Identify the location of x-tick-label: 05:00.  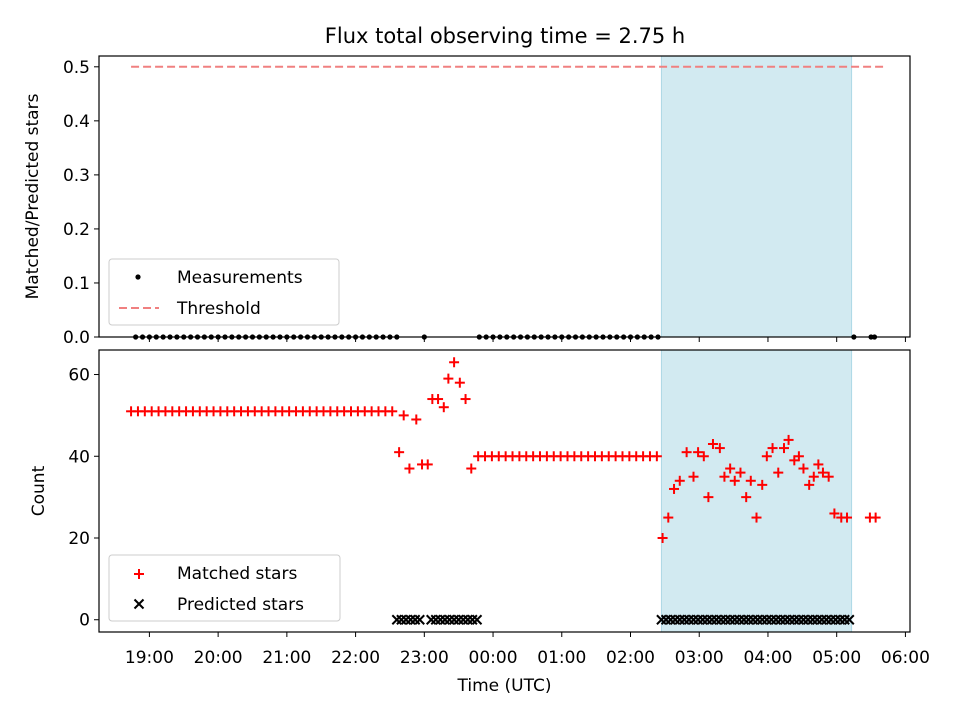
(836, 658).